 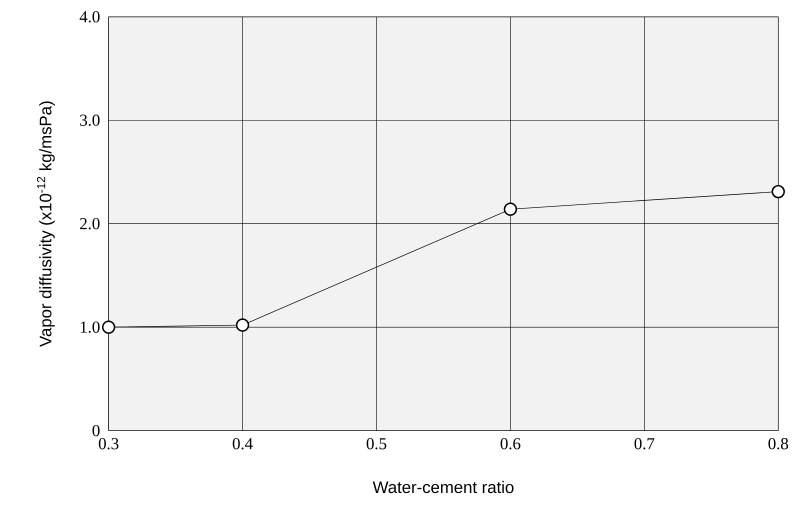 I want to click on x-tick-label: 0.6, so click(x=510, y=444).